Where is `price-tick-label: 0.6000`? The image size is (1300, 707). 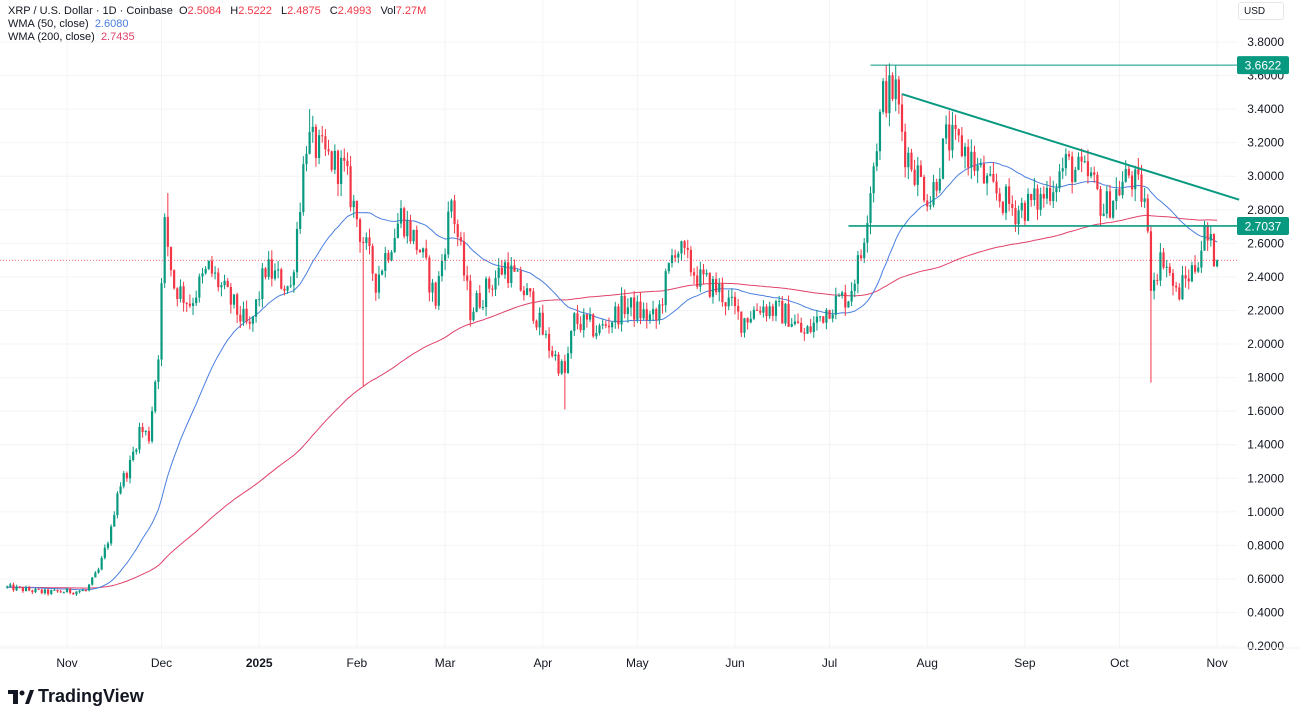
price-tick-label: 0.6000 is located at coordinates (1265, 579).